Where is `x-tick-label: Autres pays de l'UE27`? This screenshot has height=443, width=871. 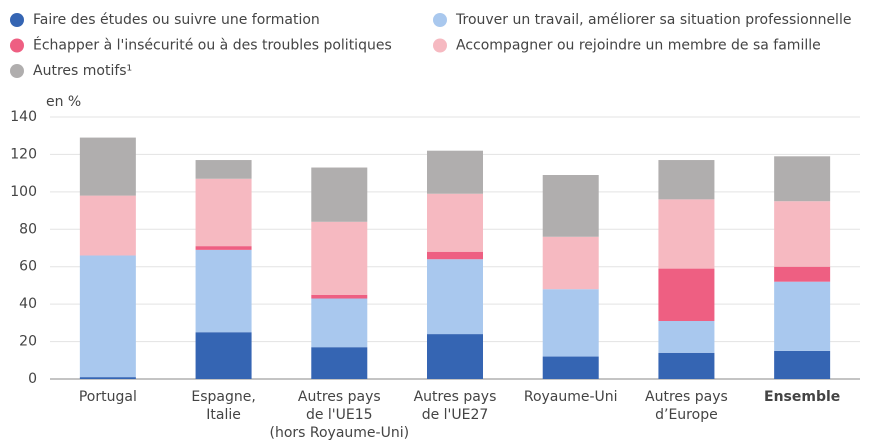
x-tick-label: Autres pays de l'UE27 is located at coordinates (455, 406).